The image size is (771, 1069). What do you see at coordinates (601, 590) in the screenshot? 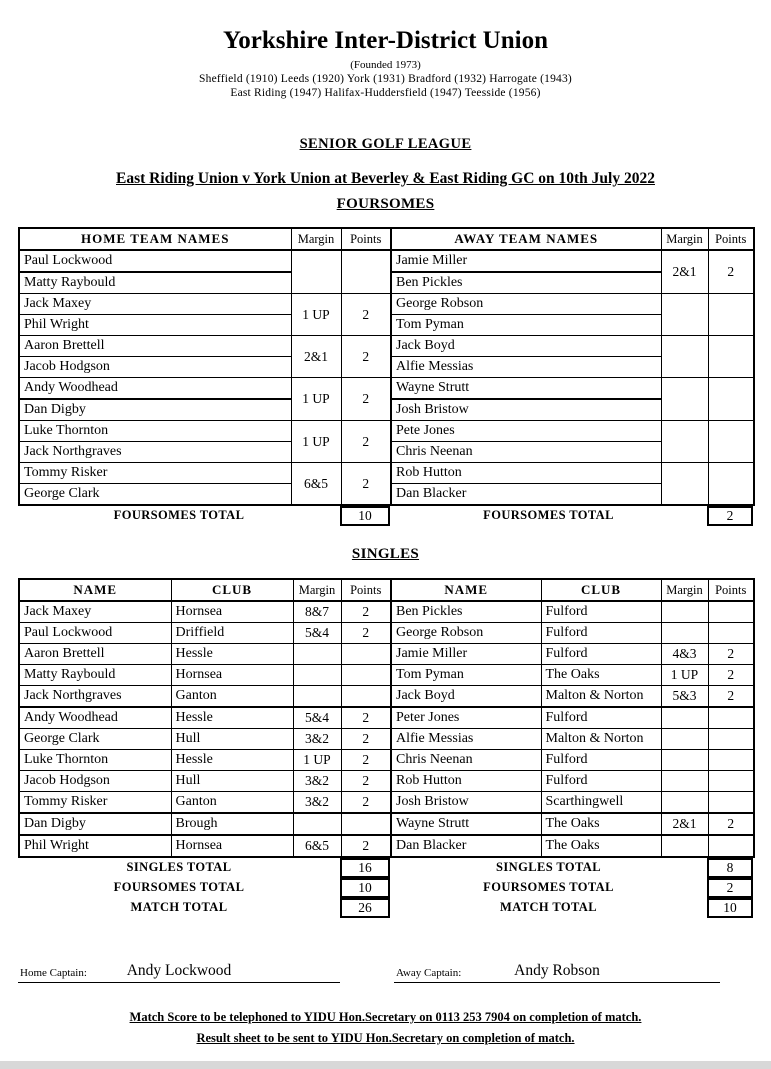
I see `singles-away-club-header: CLUB` at bounding box center [601, 590].